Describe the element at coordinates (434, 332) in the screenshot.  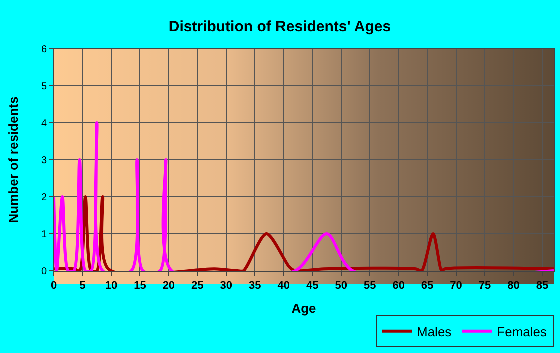
I see `legend-label: Males` at that location.